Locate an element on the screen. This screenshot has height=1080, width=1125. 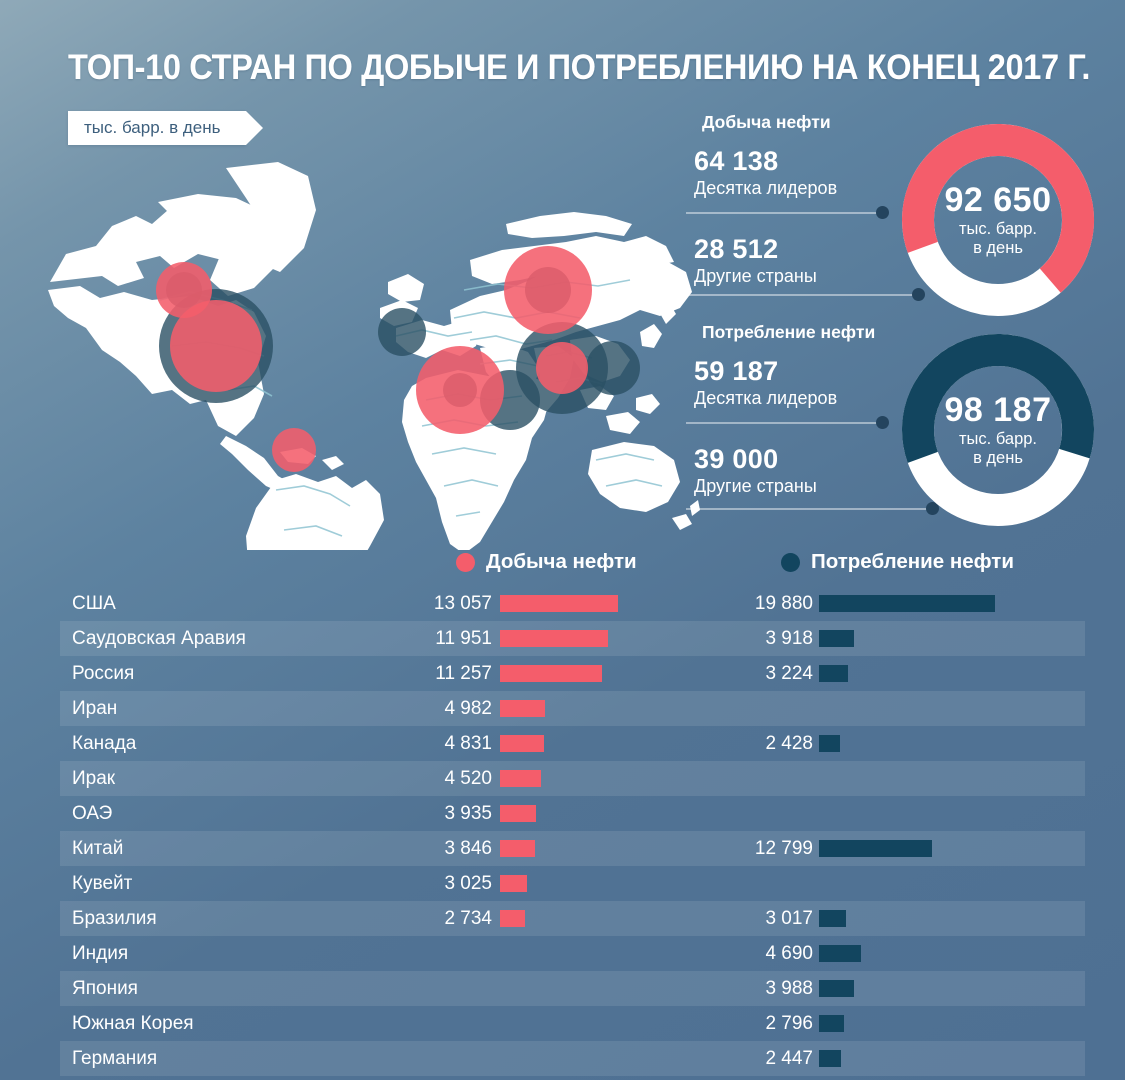
country-name: Россия is located at coordinates (103, 673).